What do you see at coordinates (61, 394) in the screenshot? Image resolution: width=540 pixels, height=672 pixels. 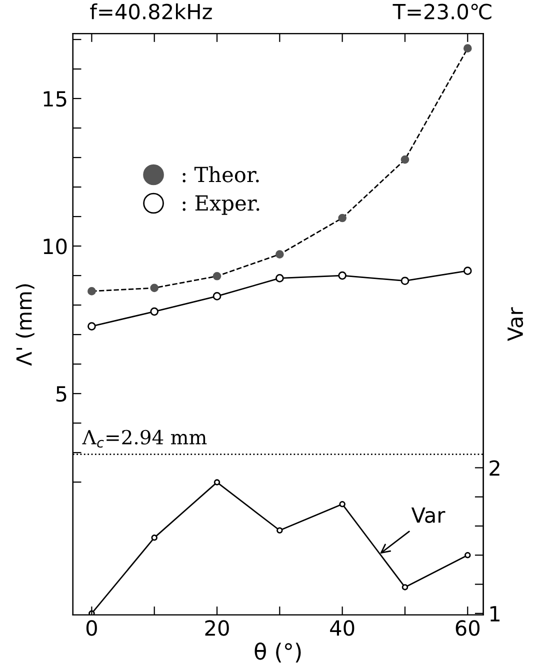 I see `y-tick-label: 5` at bounding box center [61, 394].